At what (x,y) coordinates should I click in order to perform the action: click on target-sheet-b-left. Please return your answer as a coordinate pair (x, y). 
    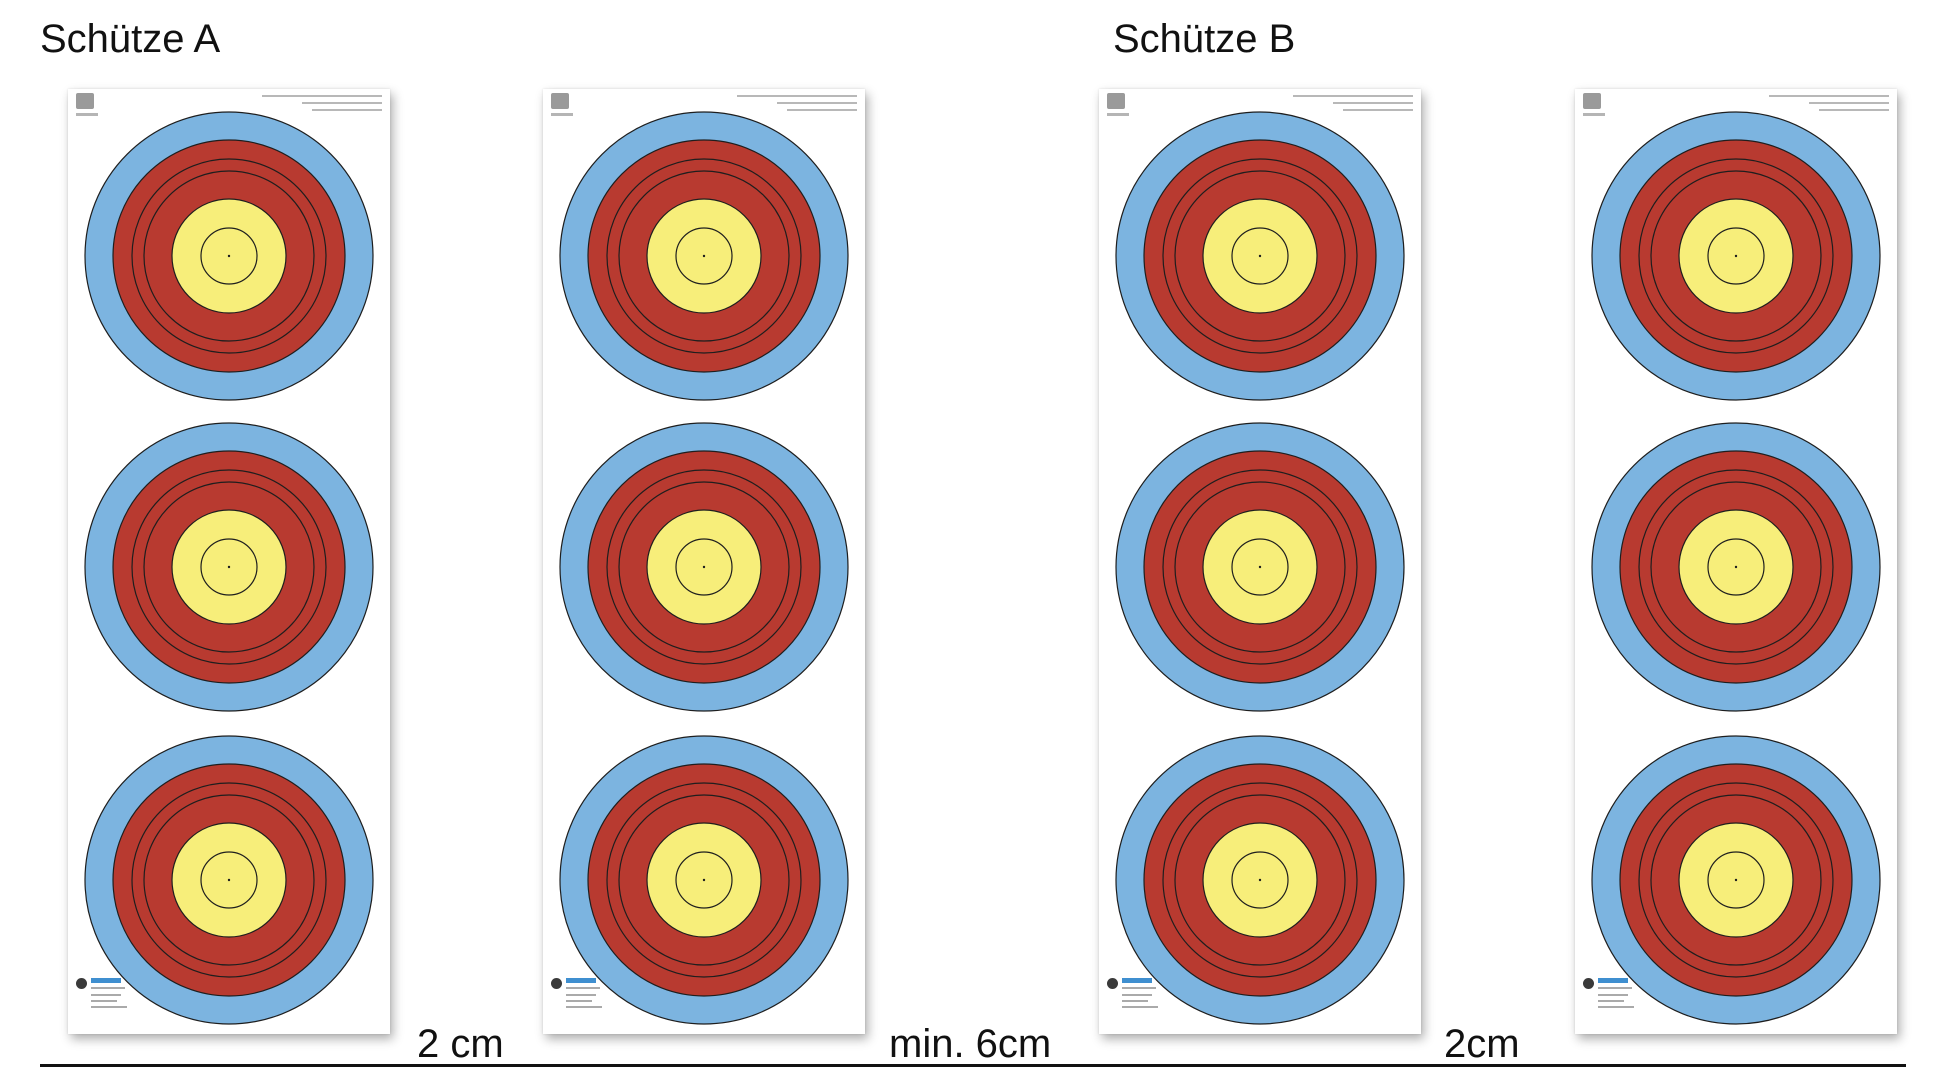
    Looking at the image, I should click on (1260, 561).